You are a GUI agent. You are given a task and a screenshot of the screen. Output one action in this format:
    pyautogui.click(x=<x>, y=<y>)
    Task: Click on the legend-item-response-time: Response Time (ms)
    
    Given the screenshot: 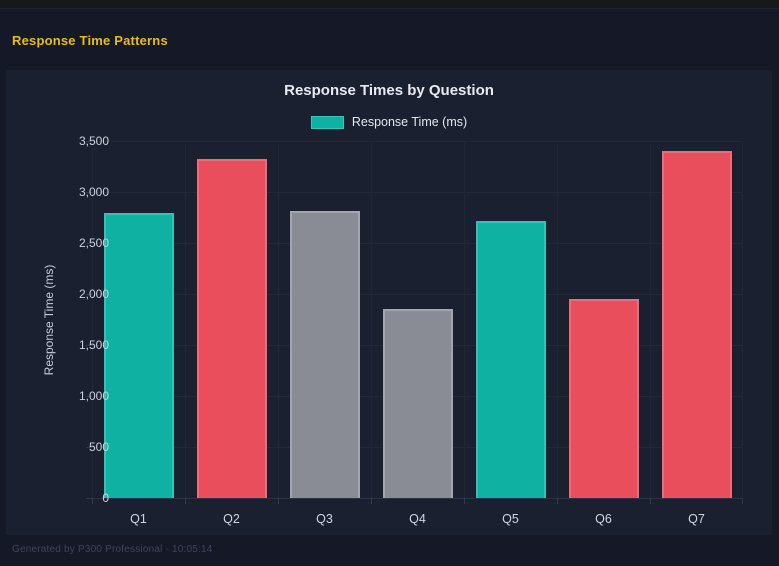 What is the action you would take?
    pyautogui.click(x=389, y=122)
    